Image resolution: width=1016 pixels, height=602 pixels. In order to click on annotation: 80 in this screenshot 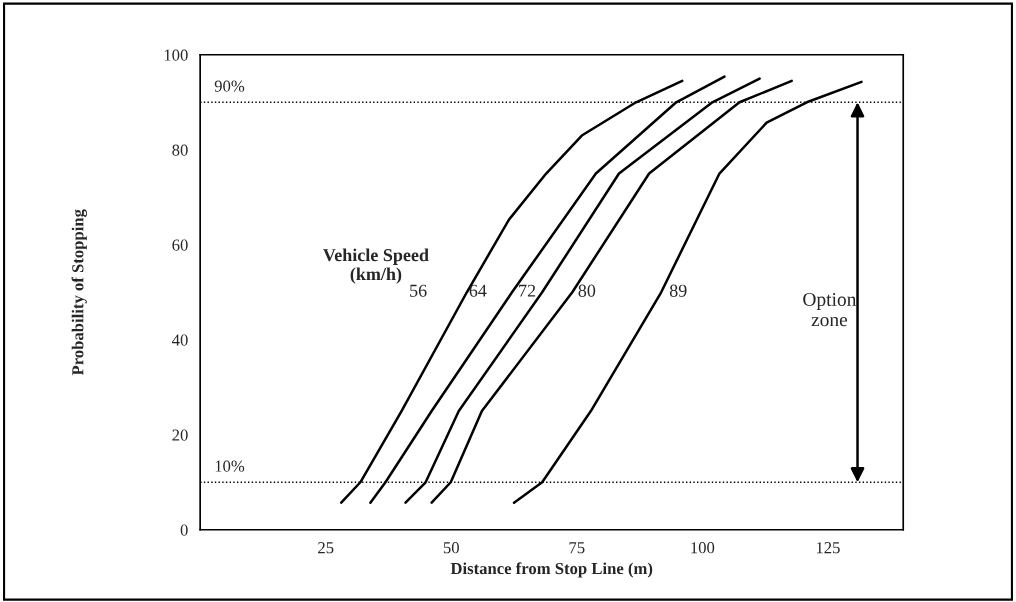, I will do `click(587, 290)`.